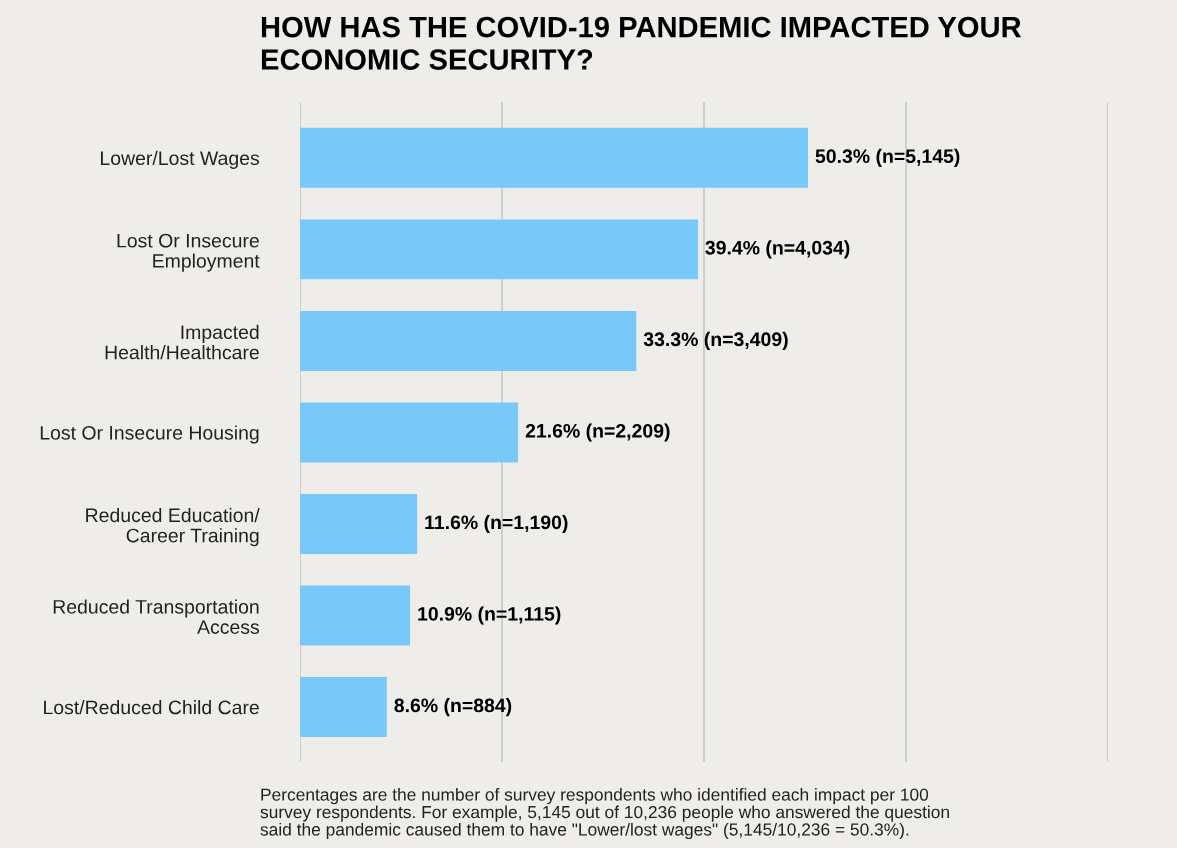 The width and height of the screenshot is (1177, 848). What do you see at coordinates (182, 342) in the screenshot?
I see `y-tick-label: Impacted Health/Healthcare` at bounding box center [182, 342].